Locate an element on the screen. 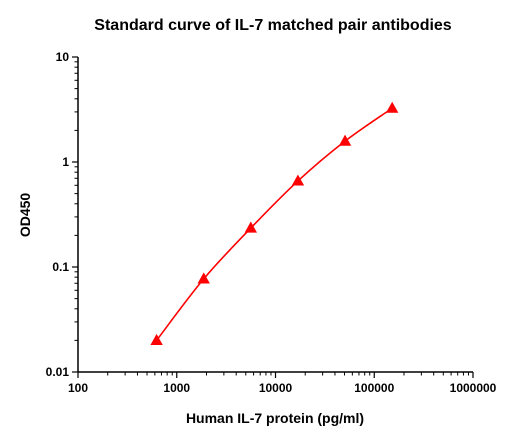  y-axis-label: OD450 is located at coordinates (25, 215).